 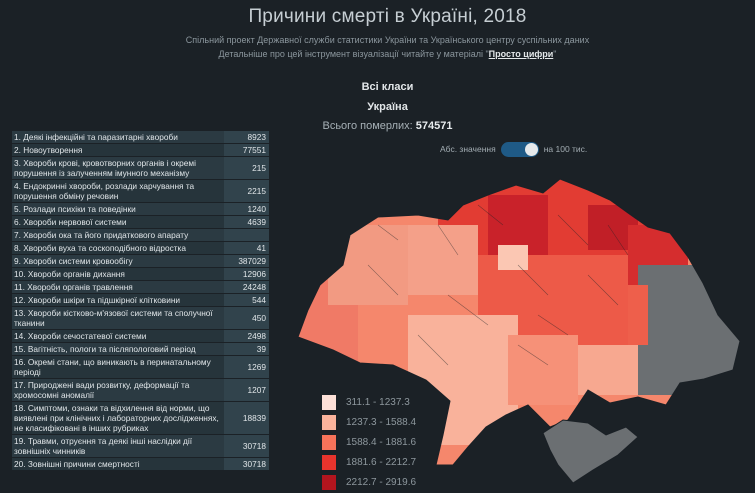 I want to click on total-deaths: Всього померлих: 574571, so click(x=377, y=126).